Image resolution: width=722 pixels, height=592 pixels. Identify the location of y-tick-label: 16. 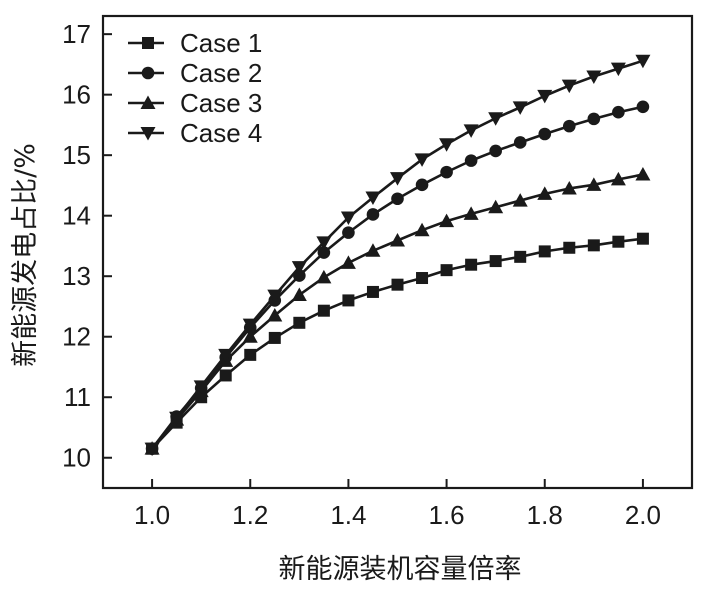
(76, 95).